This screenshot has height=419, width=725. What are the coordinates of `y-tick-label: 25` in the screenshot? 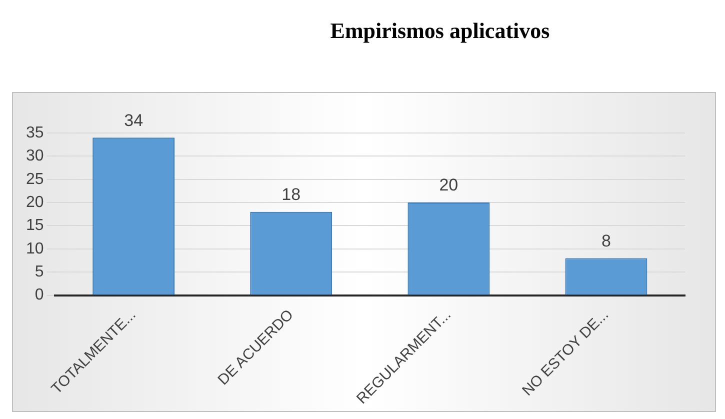 It's located at (35, 179).